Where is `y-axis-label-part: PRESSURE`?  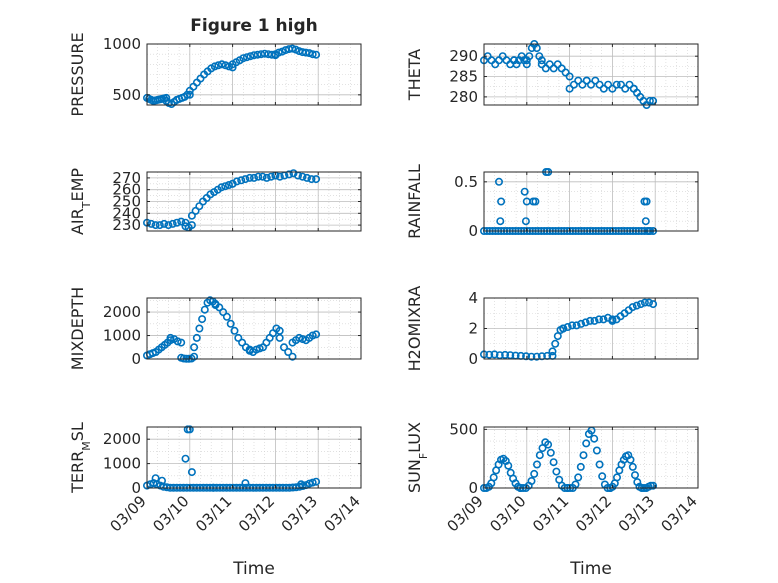
y-axis-label-part: PRESSURE is located at coordinates (77, 74).